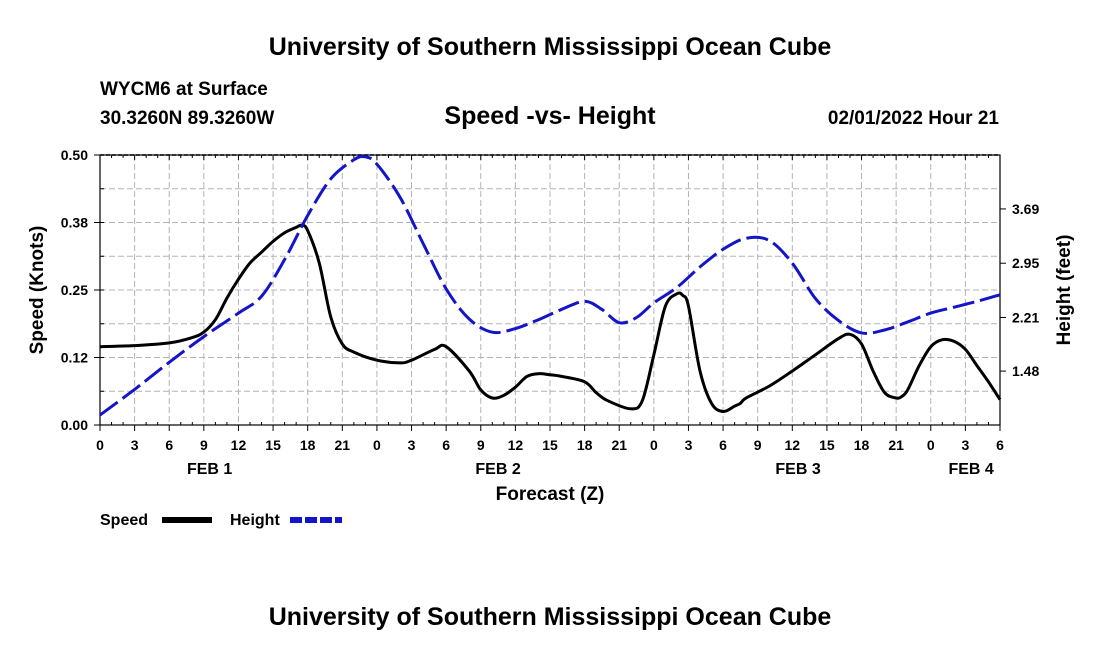  What do you see at coordinates (797, 469) in the screenshot?
I see `day-label: FEB 3` at bounding box center [797, 469].